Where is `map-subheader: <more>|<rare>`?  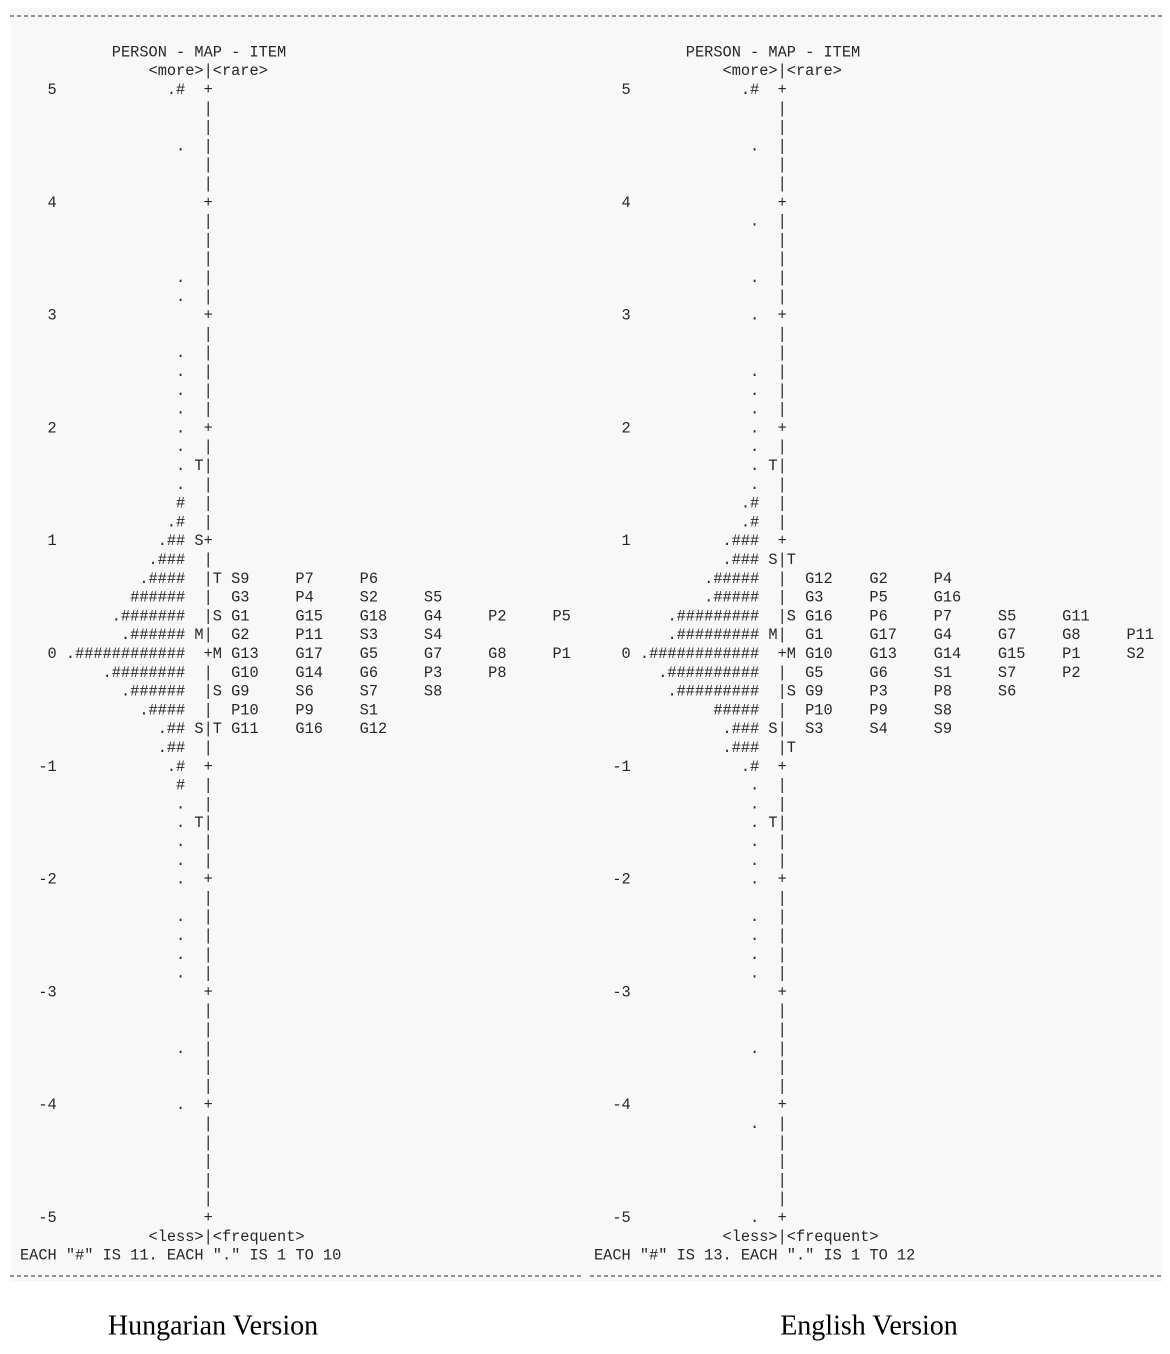
map-subheader: <more>|<rare> is located at coordinates (782, 71).